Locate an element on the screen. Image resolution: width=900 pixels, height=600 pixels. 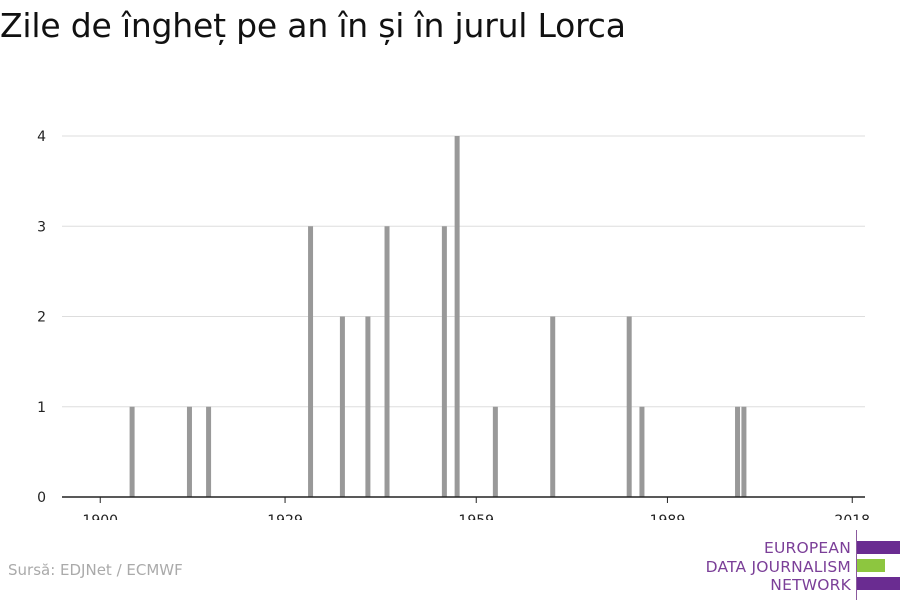
x-tick-label: 1989 is located at coordinates (668, 516).